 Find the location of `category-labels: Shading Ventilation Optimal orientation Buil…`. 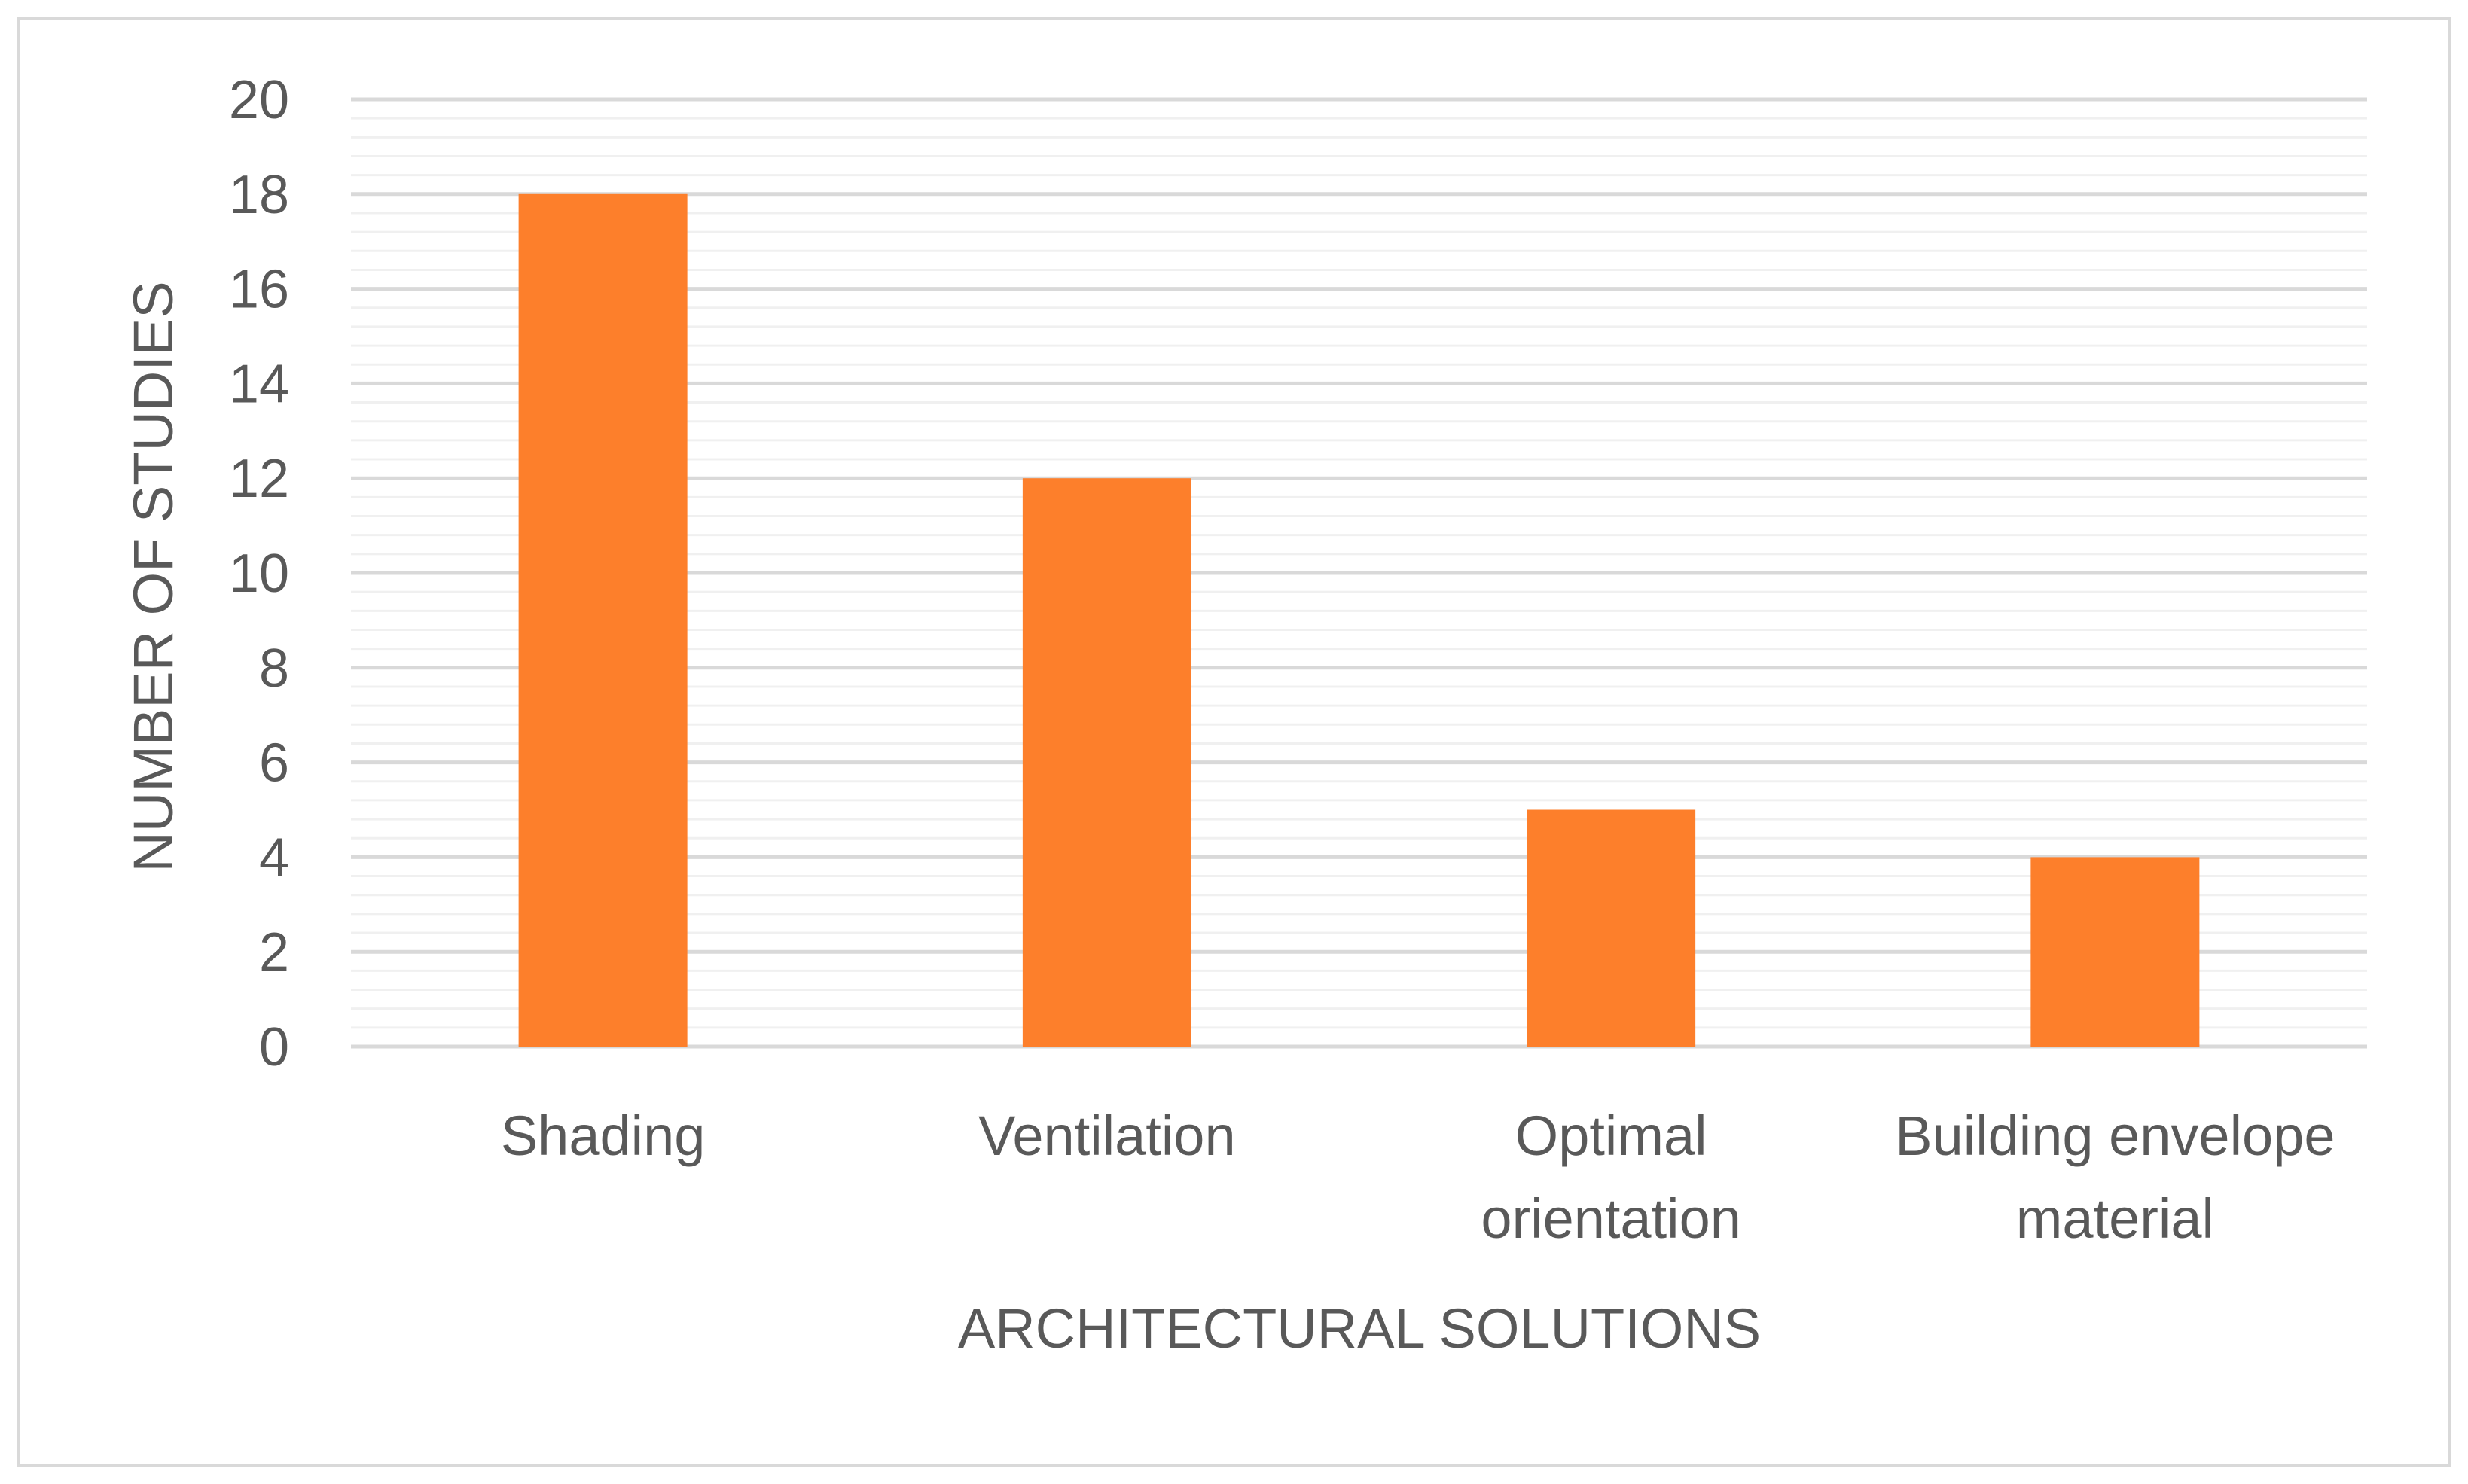

category-labels: Shading Ventilation Optimal orientation Buil… is located at coordinates (1418, 1177).